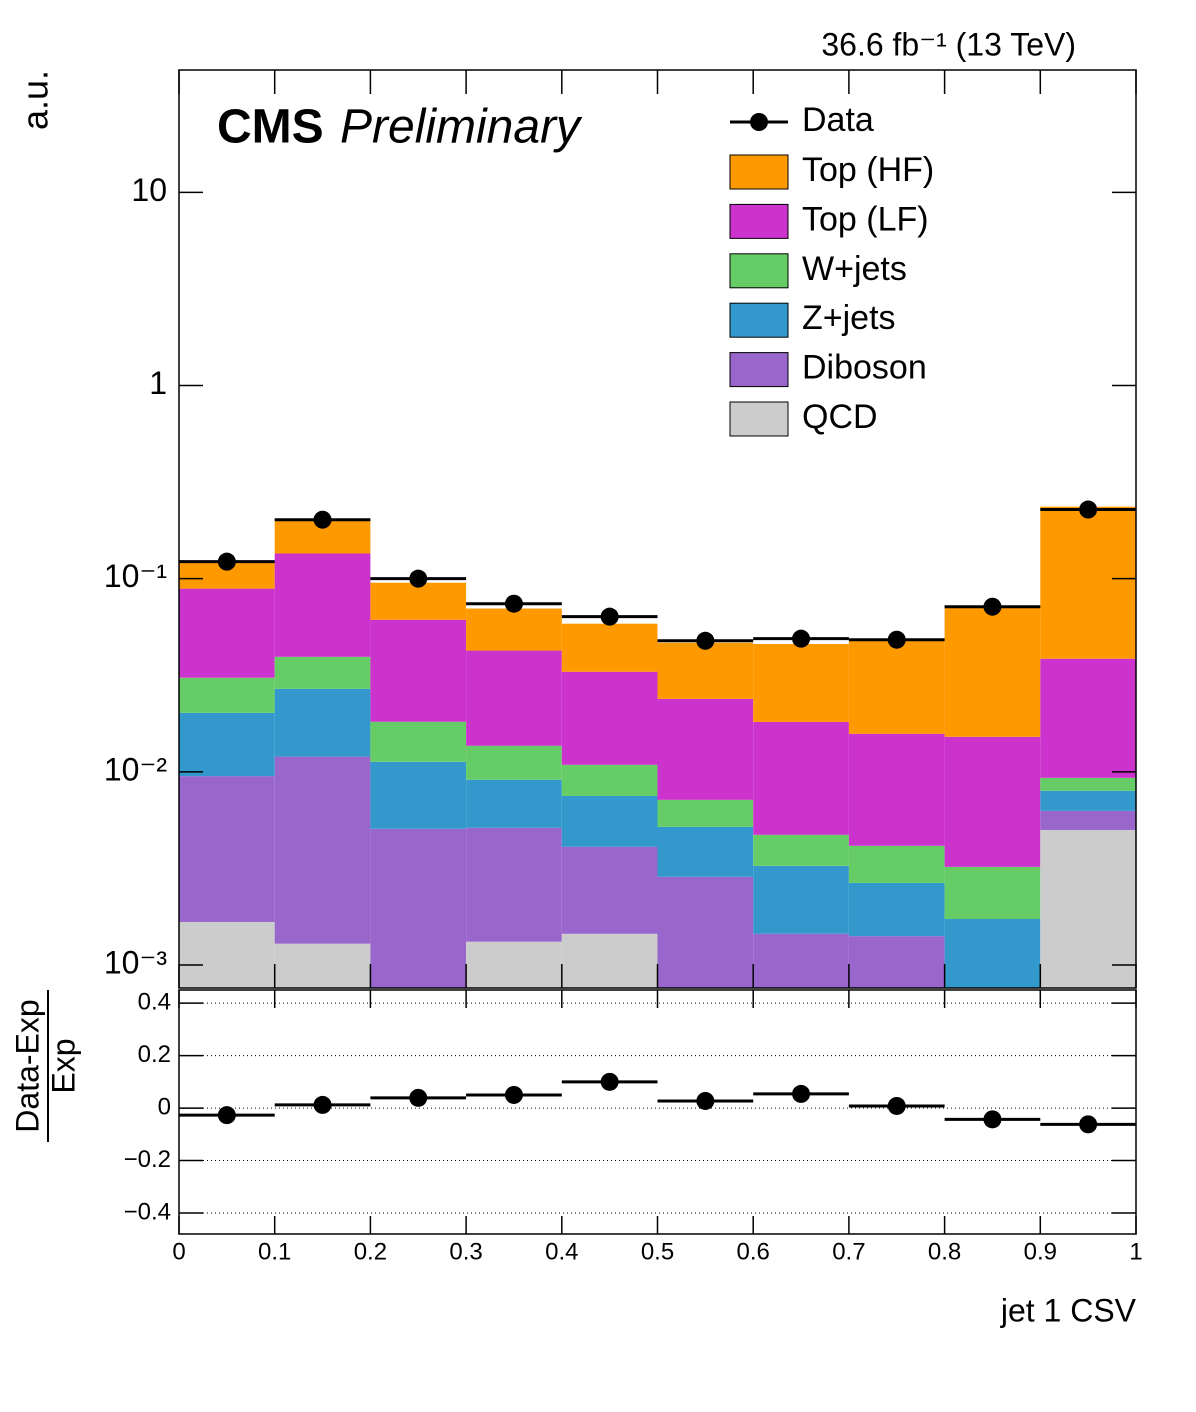 This screenshot has width=1196, height=1412. I want to click on x-tick-label: 0.7, so click(848, 1251).